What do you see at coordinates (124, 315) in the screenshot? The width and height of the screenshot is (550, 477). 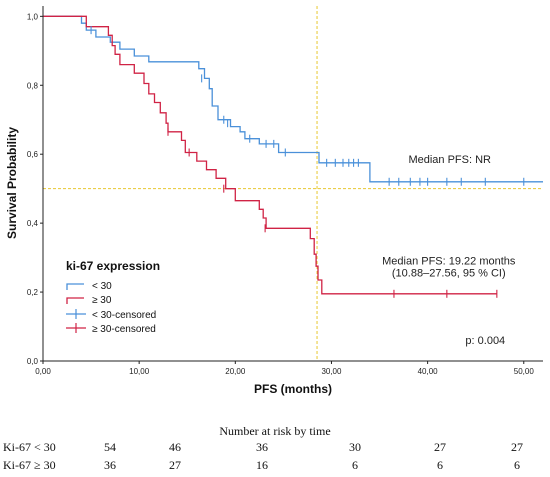 I see `legend-label-lt30-censored: < 30-censored` at bounding box center [124, 315].